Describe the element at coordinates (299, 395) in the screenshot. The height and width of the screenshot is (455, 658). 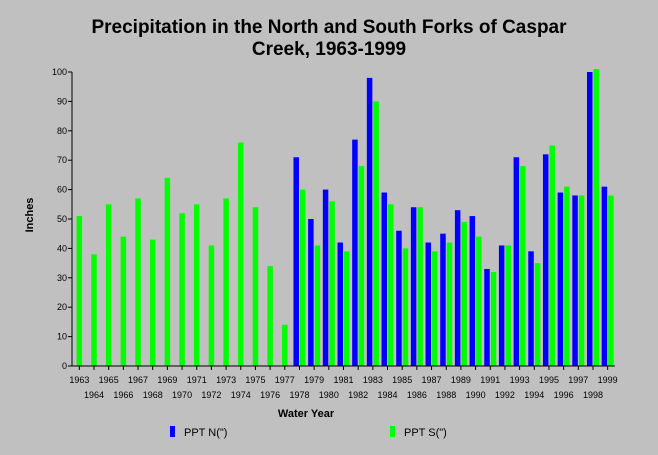
I see `x-tick-label: 1978` at that location.